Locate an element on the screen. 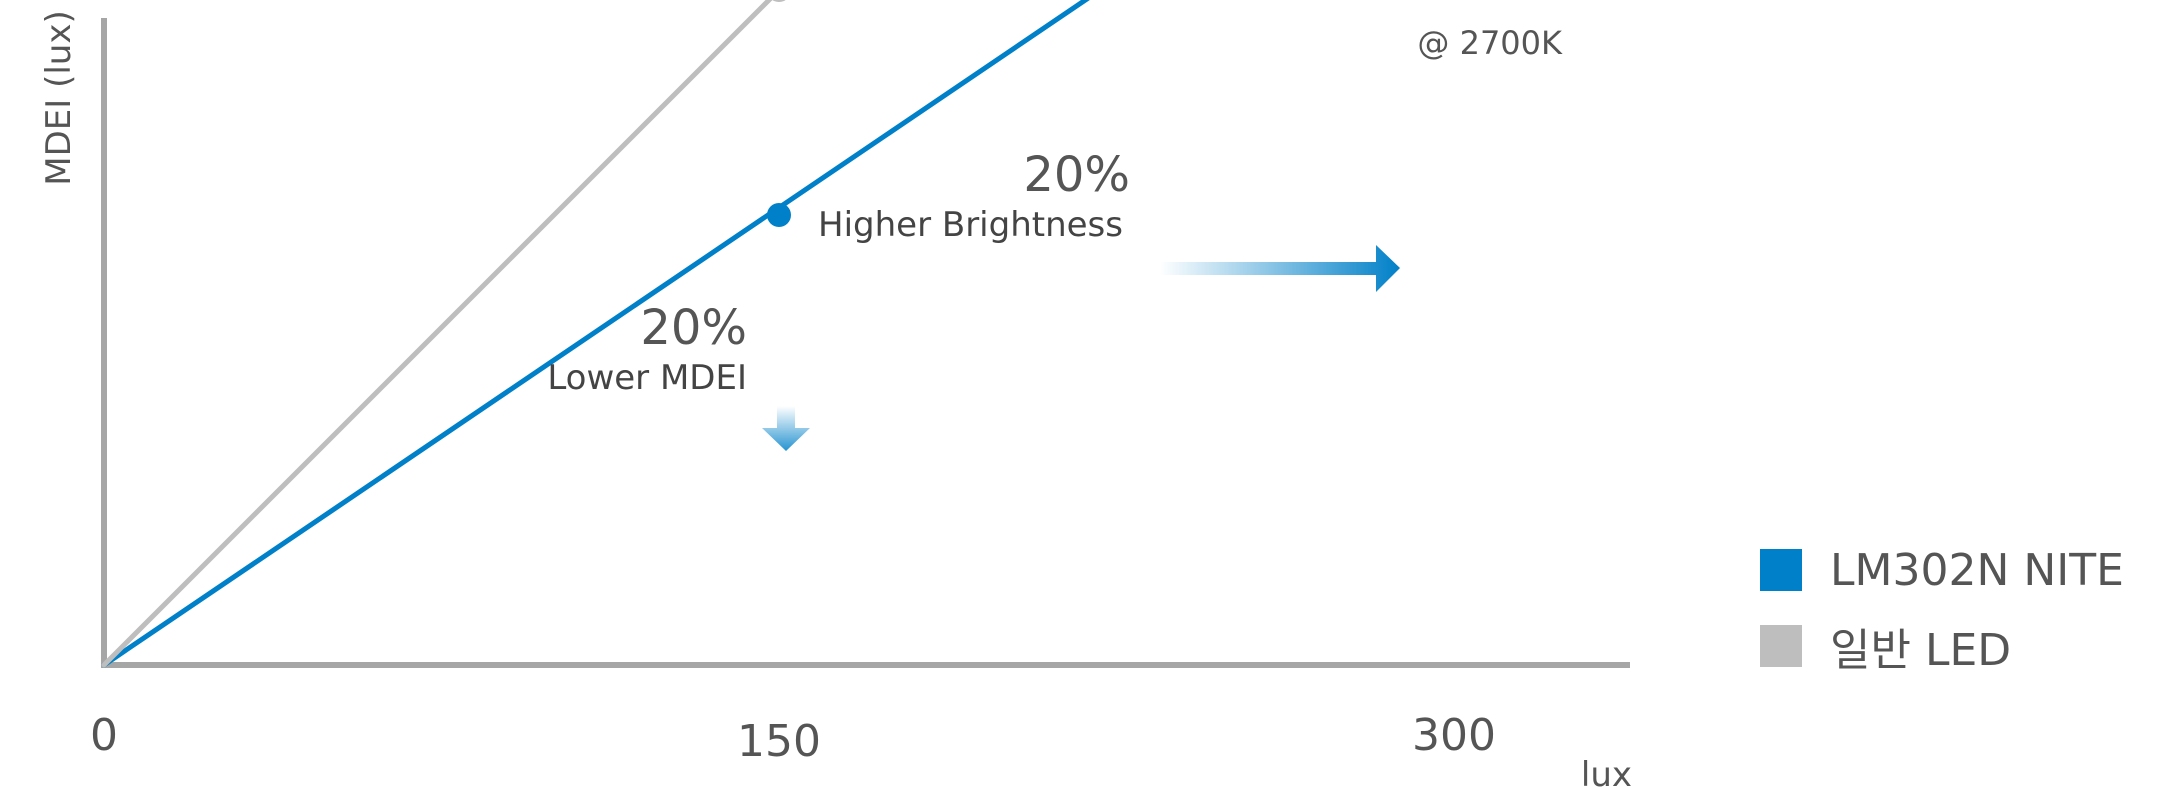 This screenshot has width=2161, height=787. legend-item-general-led: 일반 LED is located at coordinates (1942, 648).